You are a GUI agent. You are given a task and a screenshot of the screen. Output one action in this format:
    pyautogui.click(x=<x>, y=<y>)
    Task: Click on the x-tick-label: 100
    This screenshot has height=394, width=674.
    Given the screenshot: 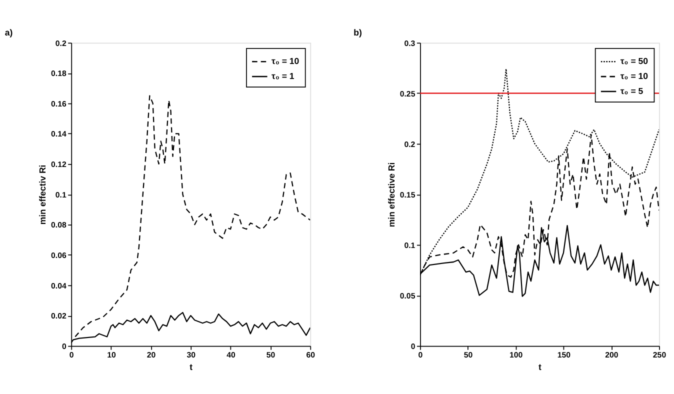 What is the action you would take?
    pyautogui.click(x=517, y=355)
    